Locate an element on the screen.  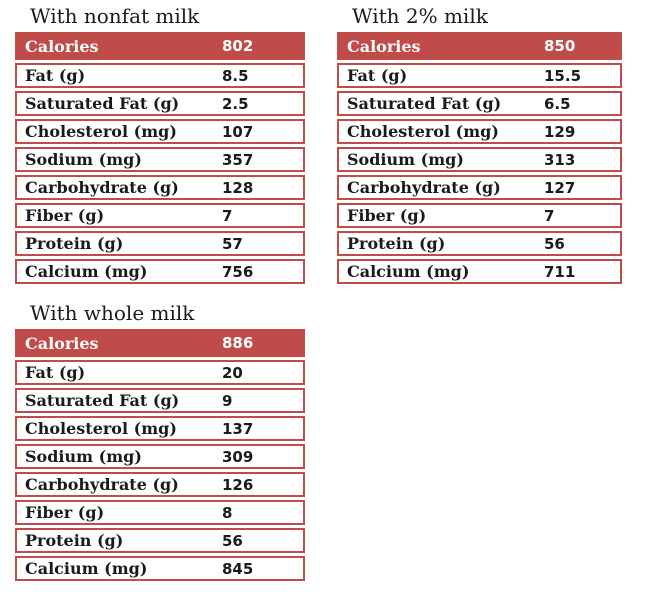
table-header-row: Calories 886 is located at coordinates (160, 343).